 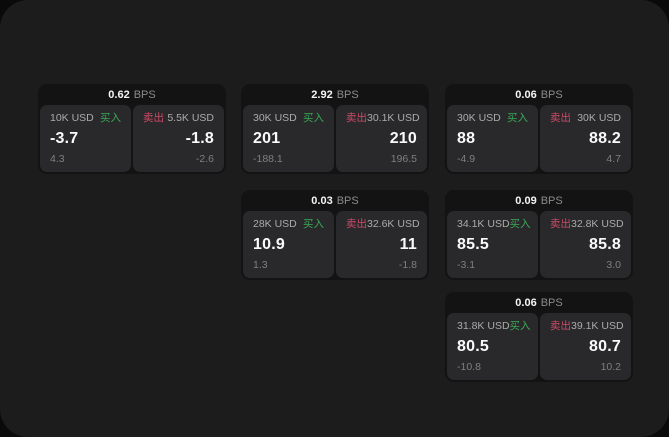 I want to click on sell-delta: 196.5, so click(x=403, y=159).